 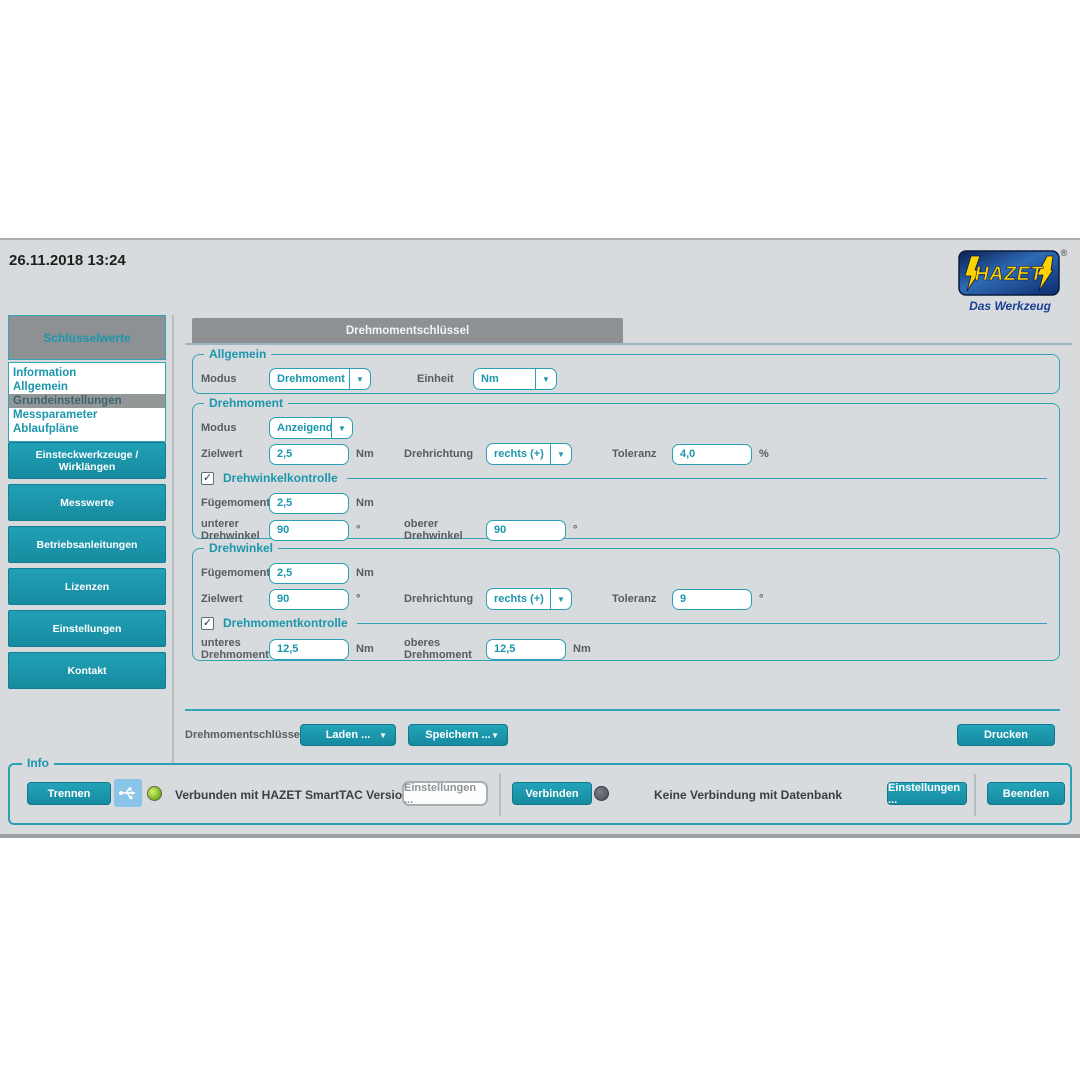 I want to click on registered-mark: ®, so click(x=1064, y=253).